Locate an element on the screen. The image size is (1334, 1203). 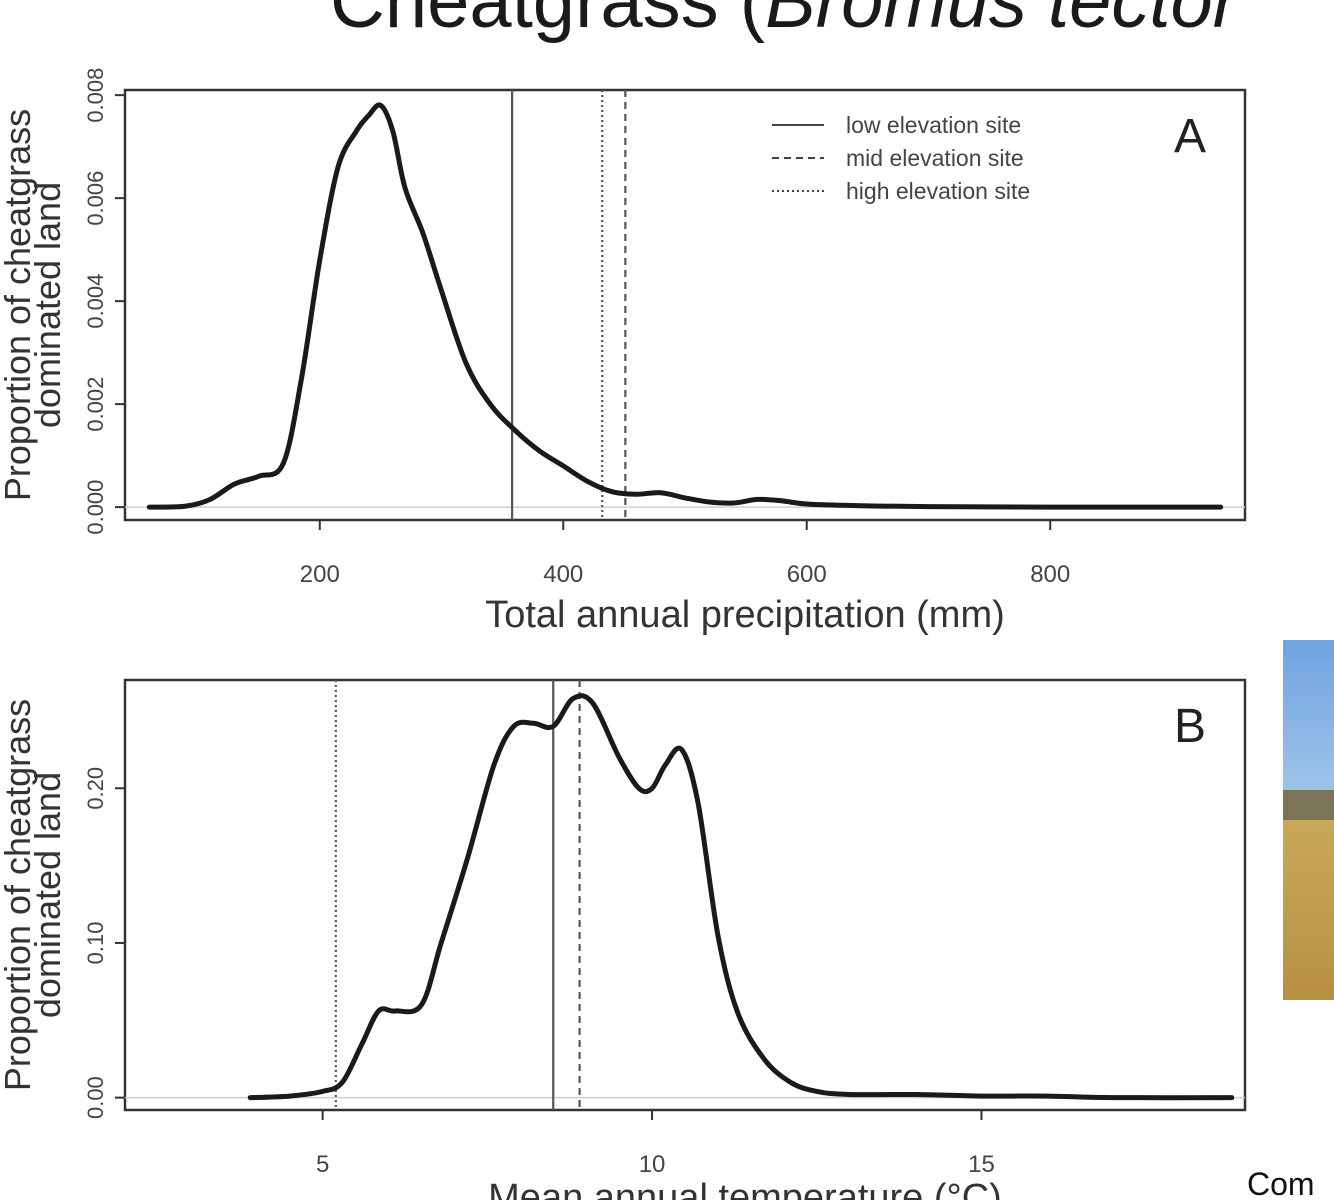
photo-caption: Com is located at coordinates (1281, 1184).